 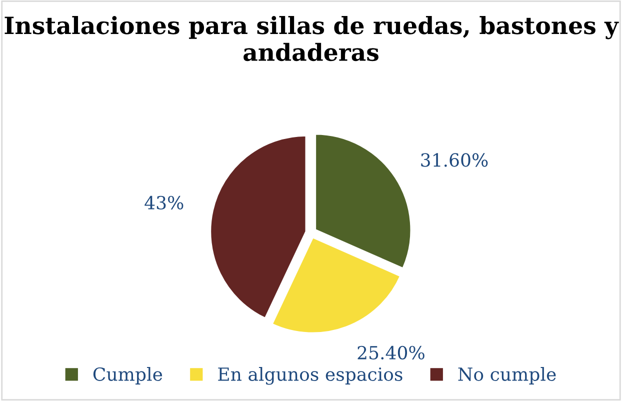 I want to click on legend-label: Cumple, so click(x=127, y=375).